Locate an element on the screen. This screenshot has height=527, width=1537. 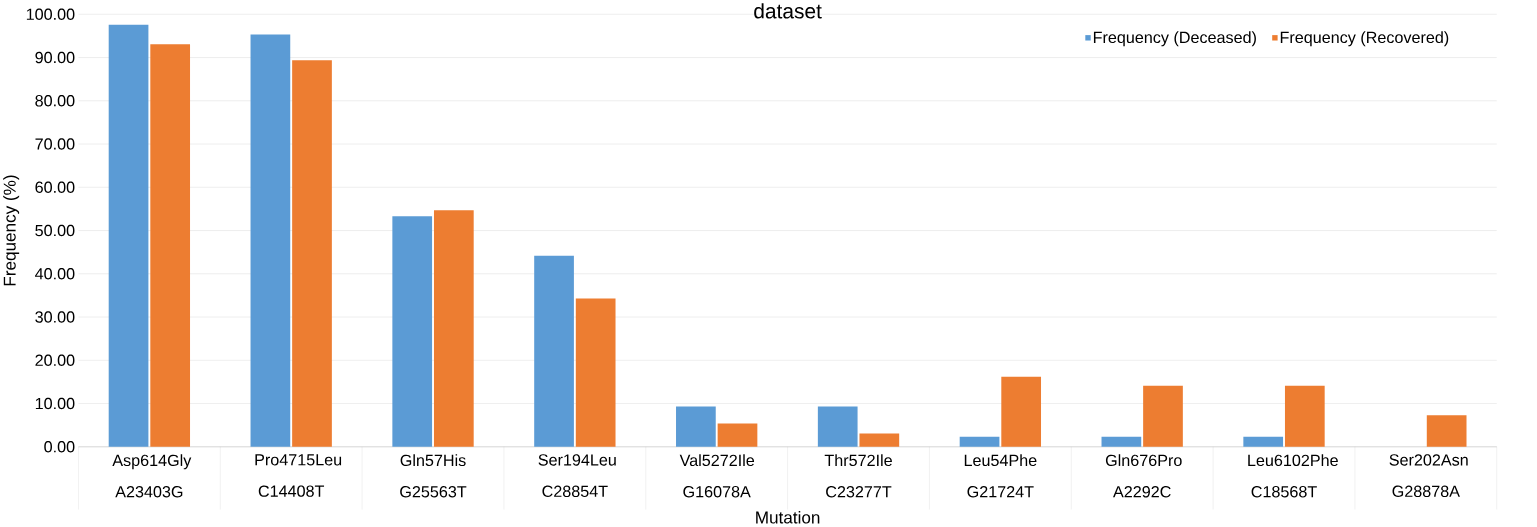
y-tick-label: 40.00 is located at coordinates (55, 274).